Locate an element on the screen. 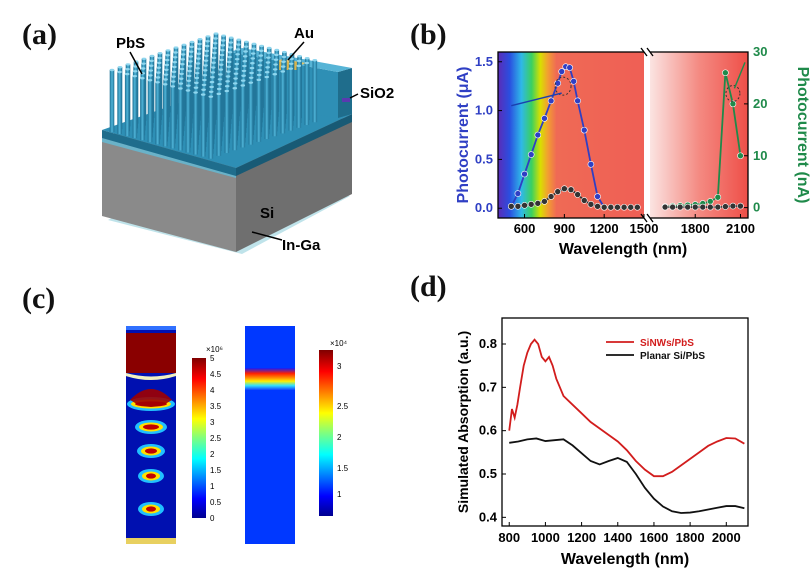  x-tick: 1000 is located at coordinates (545, 537).